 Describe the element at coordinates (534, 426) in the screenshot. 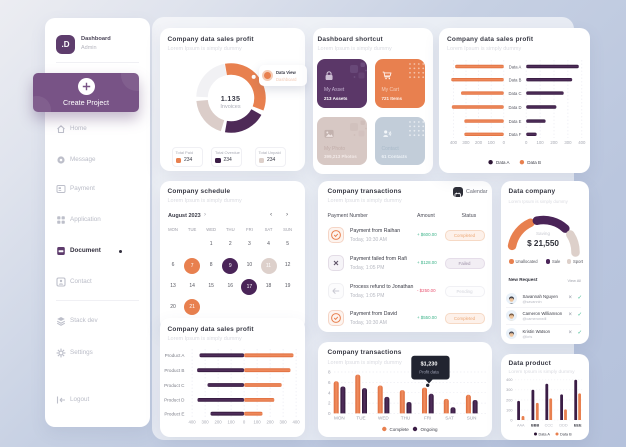

I see `svg-text: BBB` at that location.